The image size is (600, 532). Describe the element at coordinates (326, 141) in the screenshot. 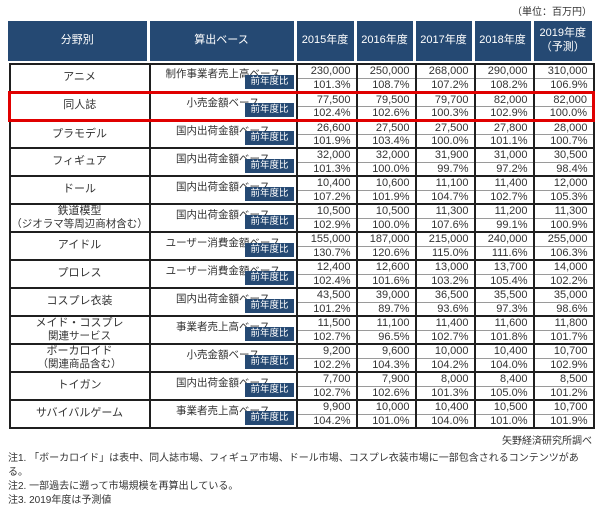

I see `yoy-cell-fy2015: 101.9%` at that location.